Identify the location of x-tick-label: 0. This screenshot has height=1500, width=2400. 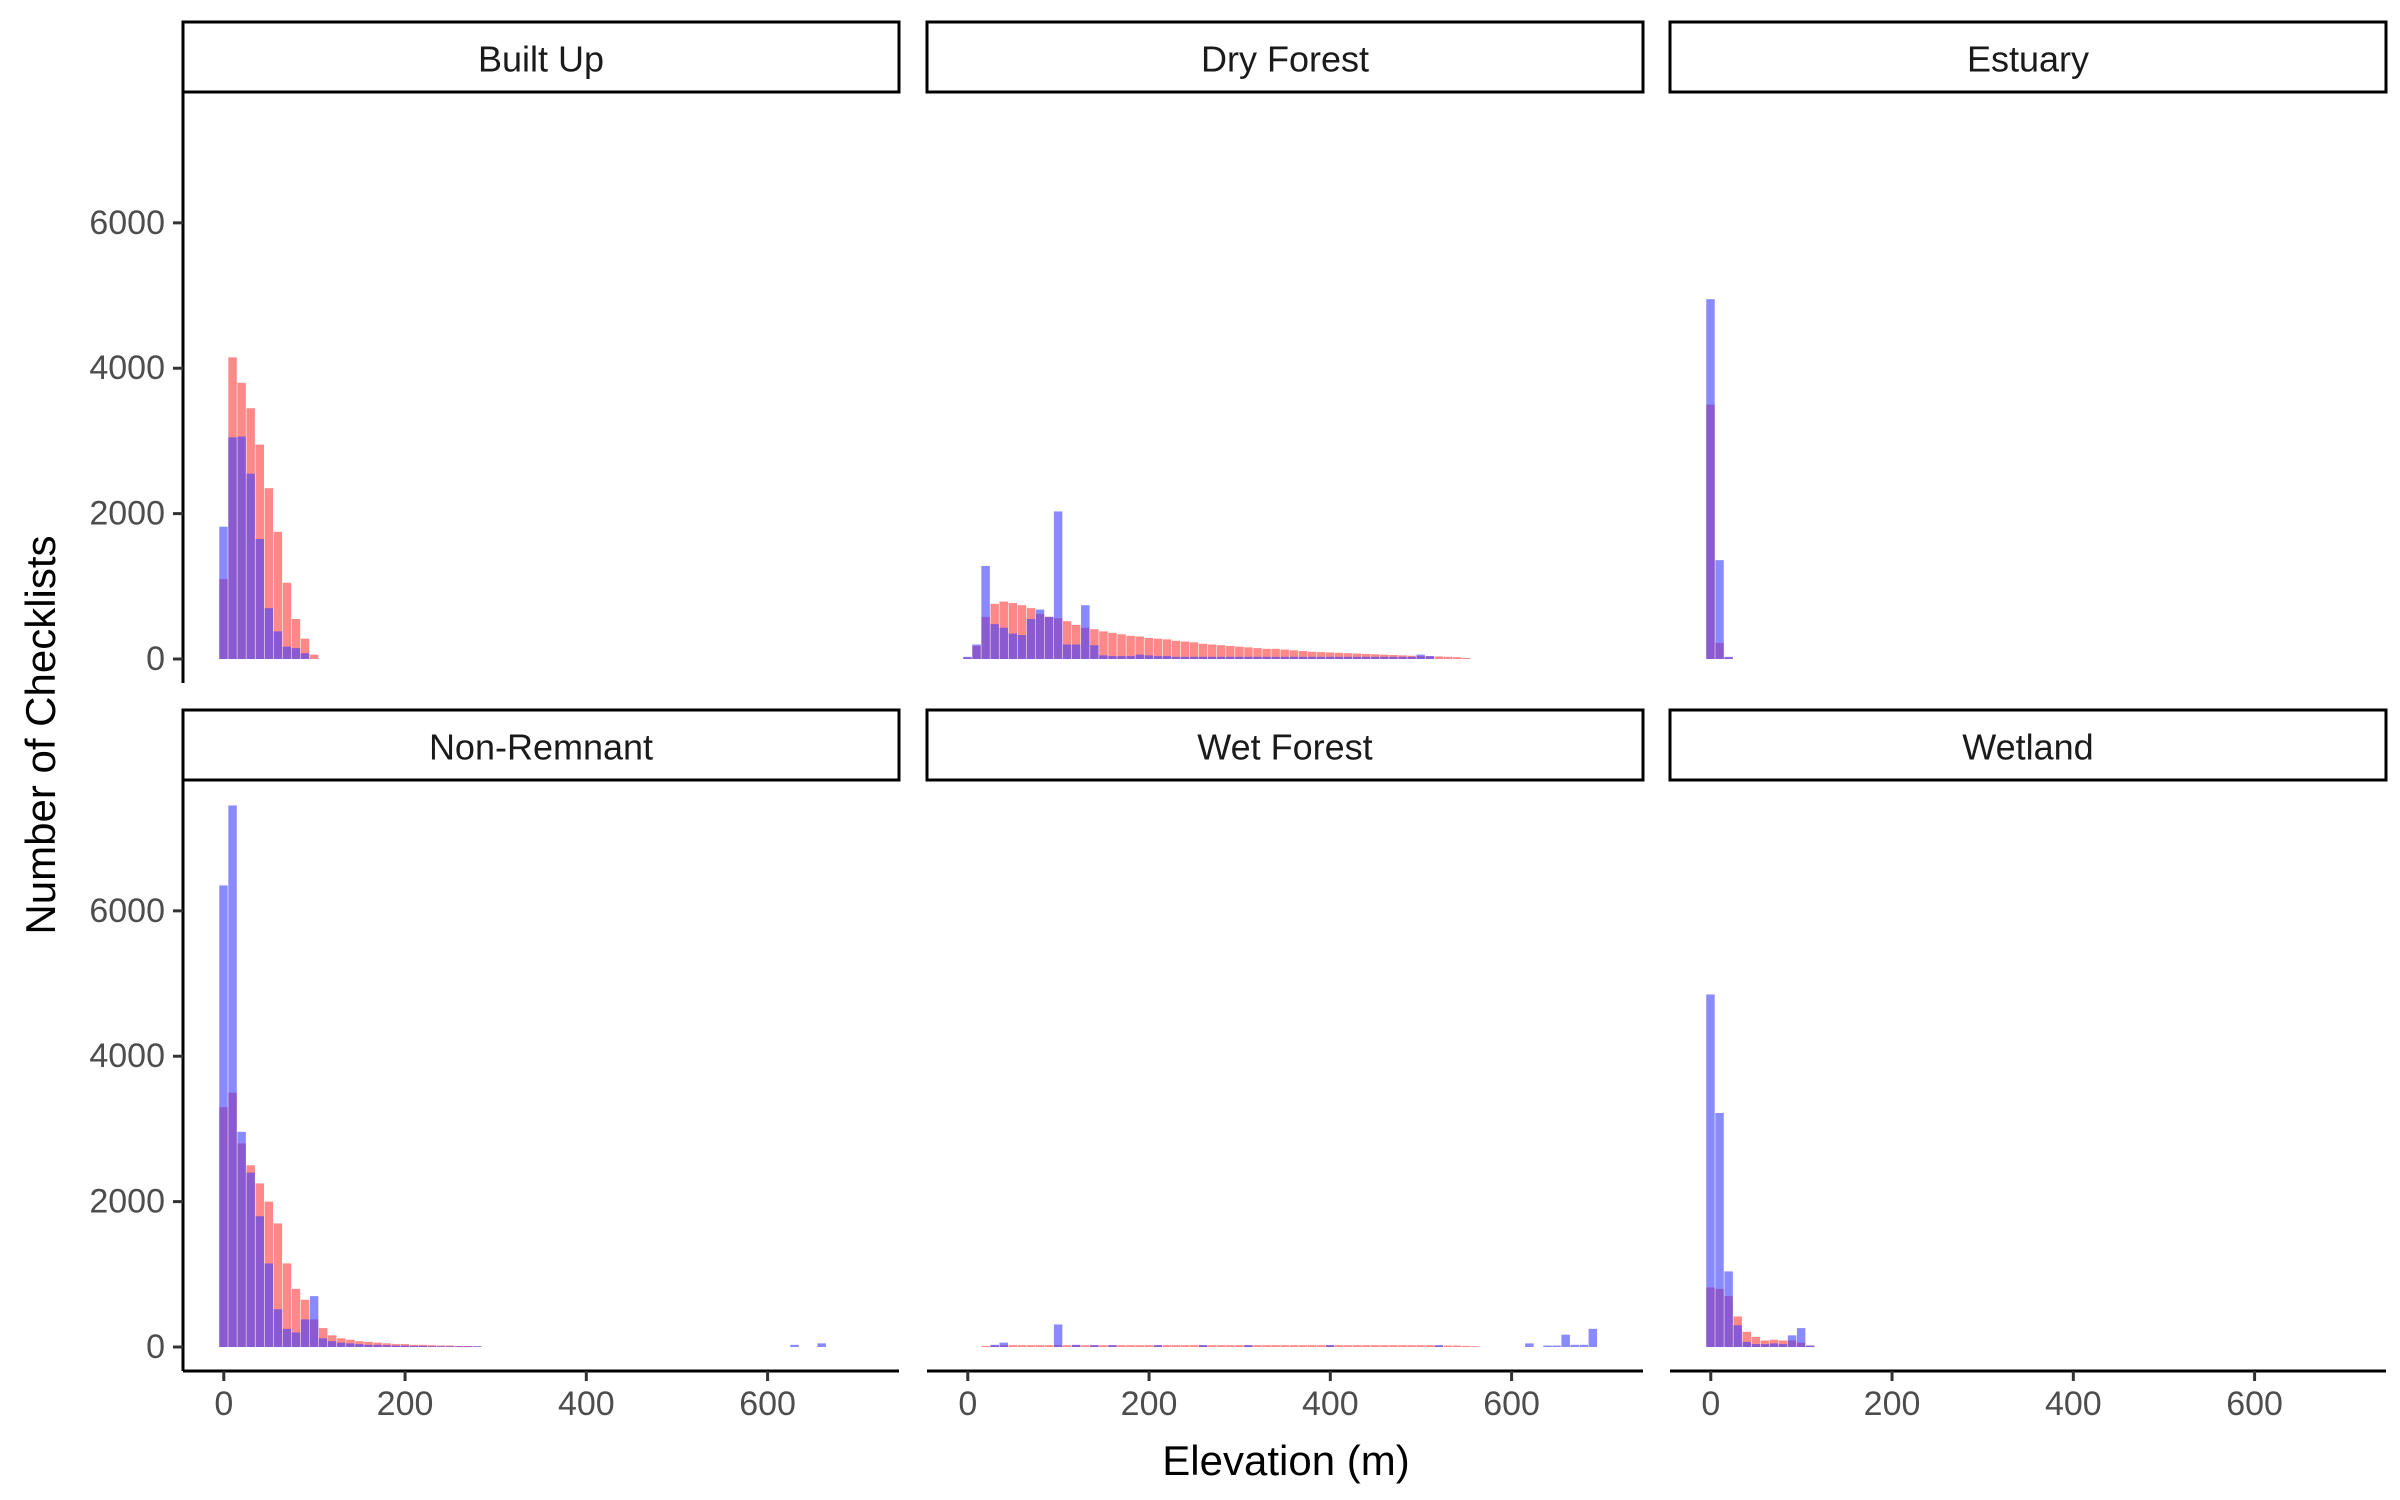
(967, 1404).